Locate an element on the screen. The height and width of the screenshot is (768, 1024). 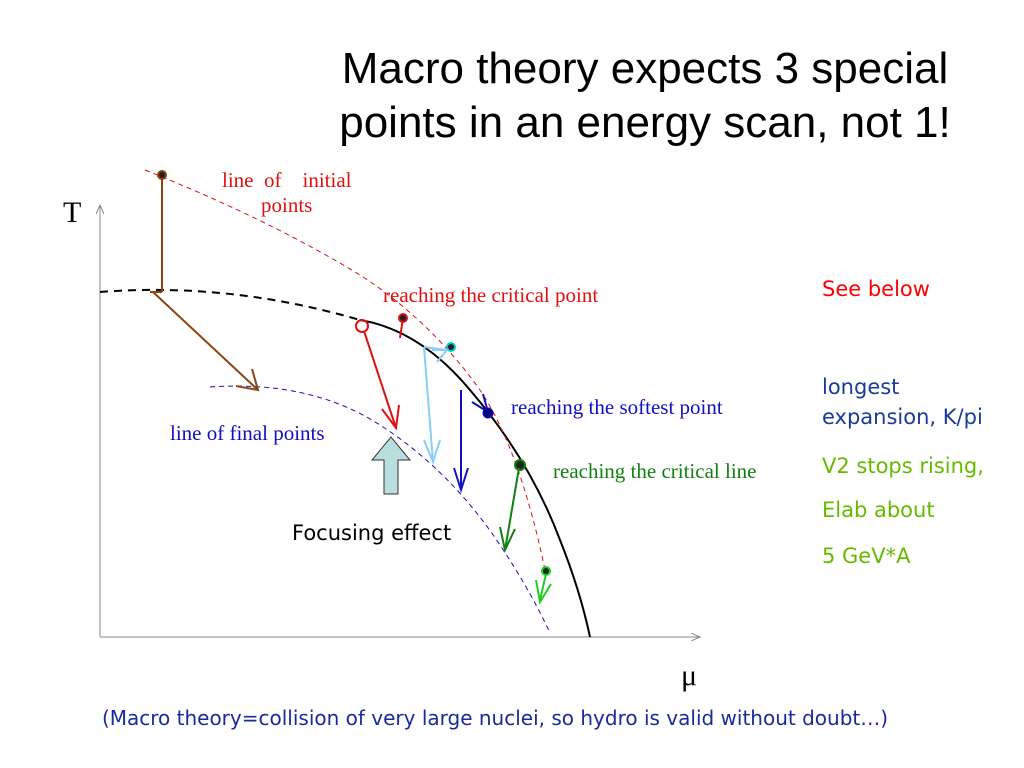
light-blue-trajectory is located at coordinates (439, 403).